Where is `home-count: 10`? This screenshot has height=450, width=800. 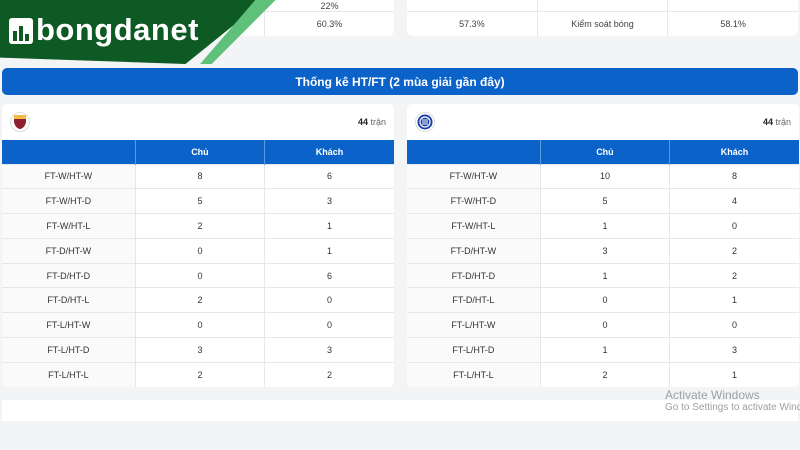
home-count: 10 is located at coordinates (604, 176).